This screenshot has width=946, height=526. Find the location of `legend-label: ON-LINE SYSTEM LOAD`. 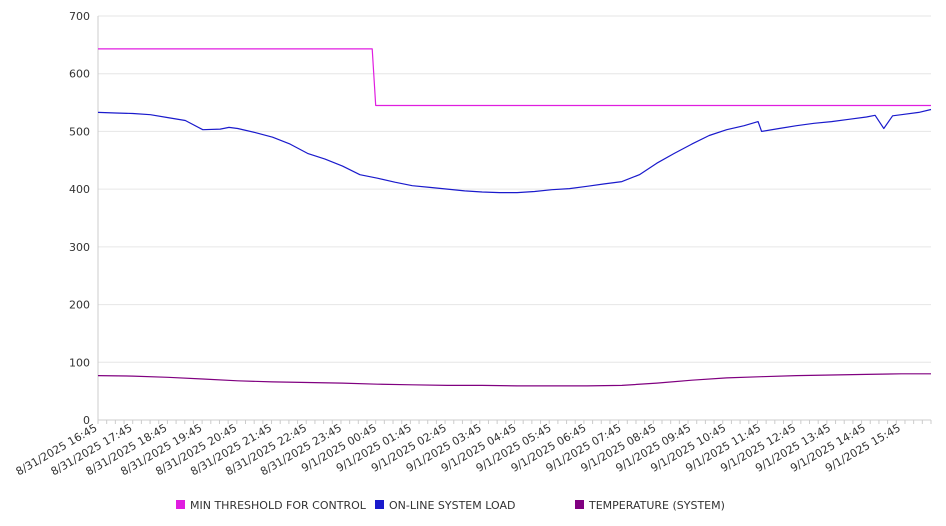

legend-label: ON-LINE SYSTEM LOAD is located at coordinates (452, 505).